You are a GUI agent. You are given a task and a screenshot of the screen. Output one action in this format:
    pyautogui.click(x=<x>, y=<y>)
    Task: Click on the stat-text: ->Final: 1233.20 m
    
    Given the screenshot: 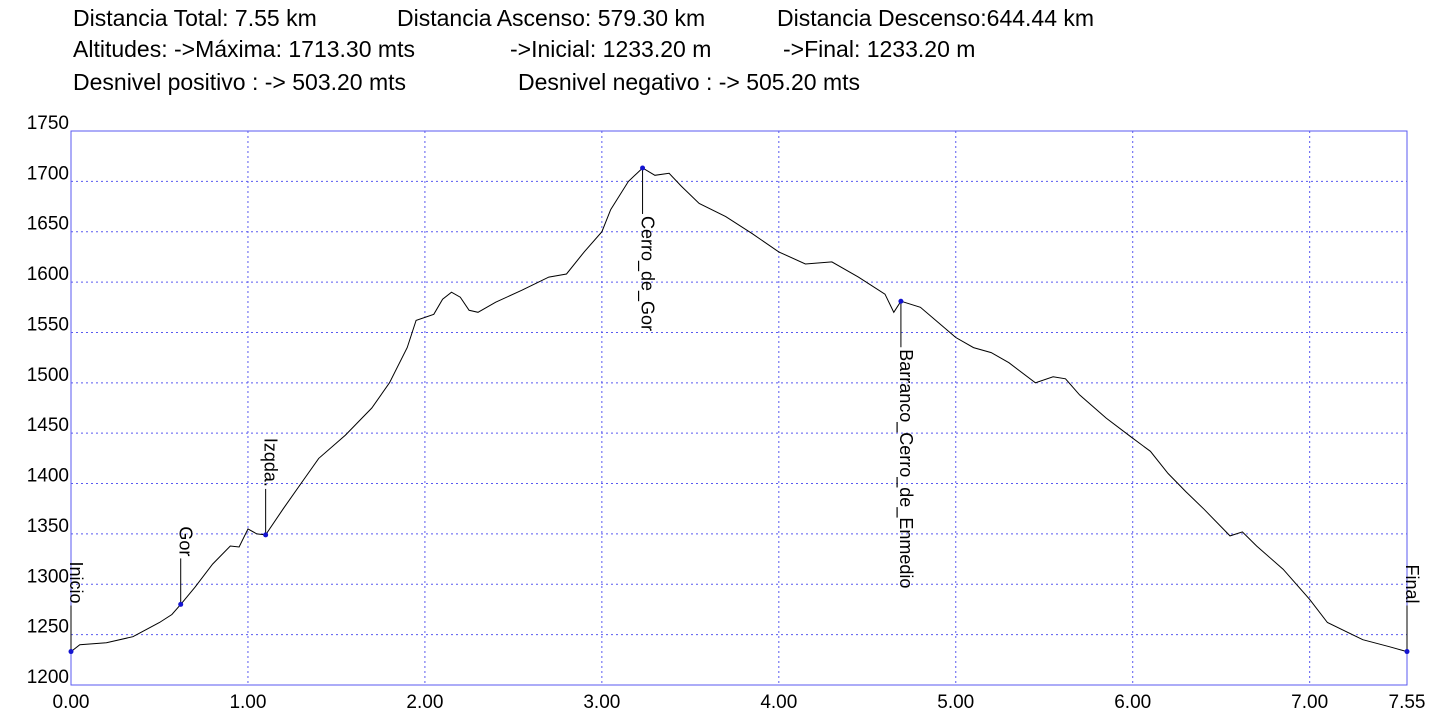 What is the action you would take?
    pyautogui.click(x=879, y=49)
    